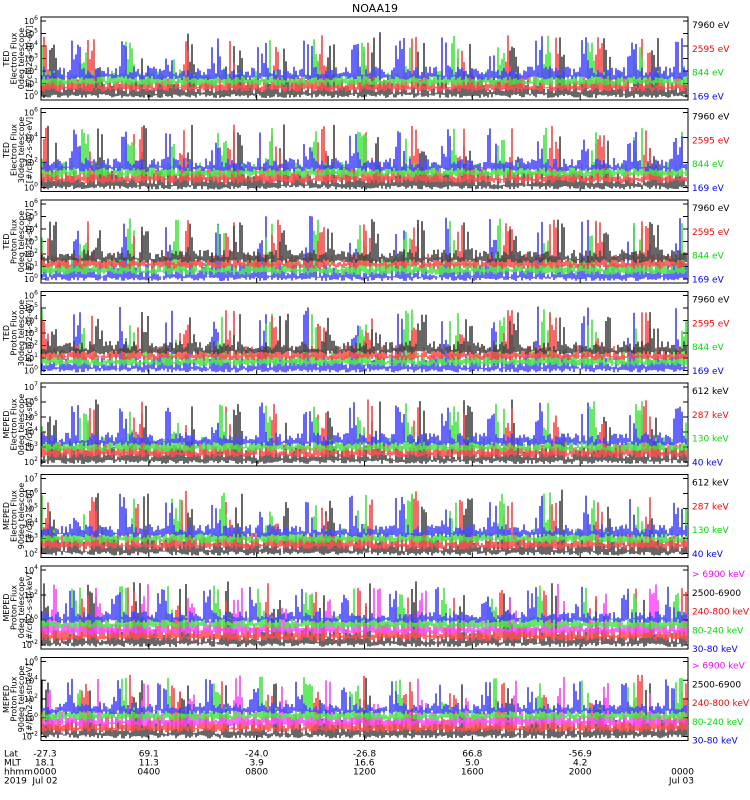 The image size is (750, 800). Describe the element at coordinates (580, 764) in the screenshot. I see `x-tick-label: 4.2` at that location.